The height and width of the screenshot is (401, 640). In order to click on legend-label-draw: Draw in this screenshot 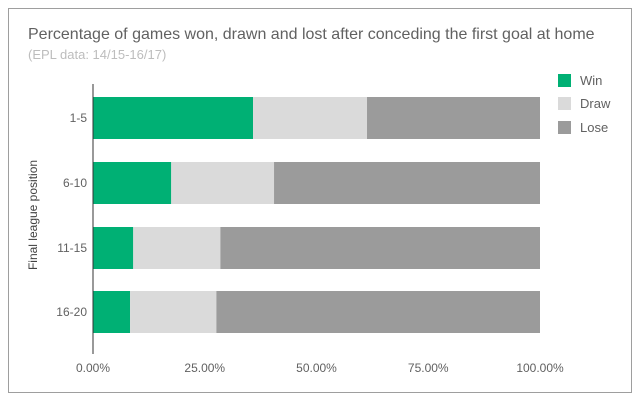, I will do `click(595, 103)`.